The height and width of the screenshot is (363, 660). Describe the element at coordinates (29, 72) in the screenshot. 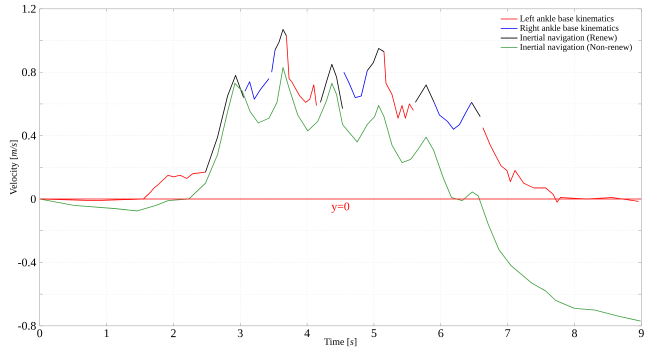

I see `y-tick-label: 0.8` at that location.